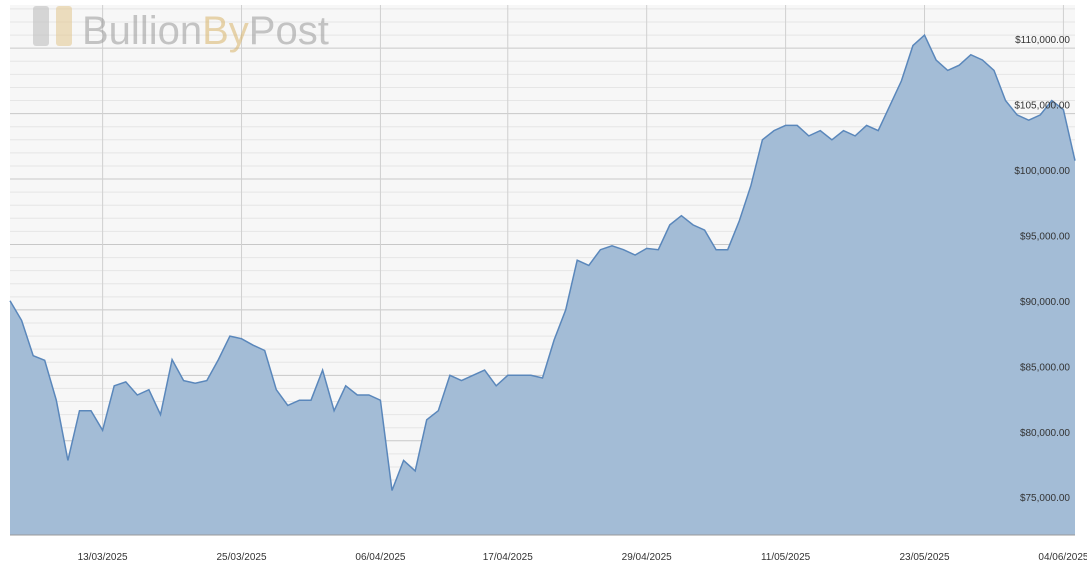 The height and width of the screenshot is (581, 1087). I want to click on y-tick-label: $75,000.00, so click(1045, 498).